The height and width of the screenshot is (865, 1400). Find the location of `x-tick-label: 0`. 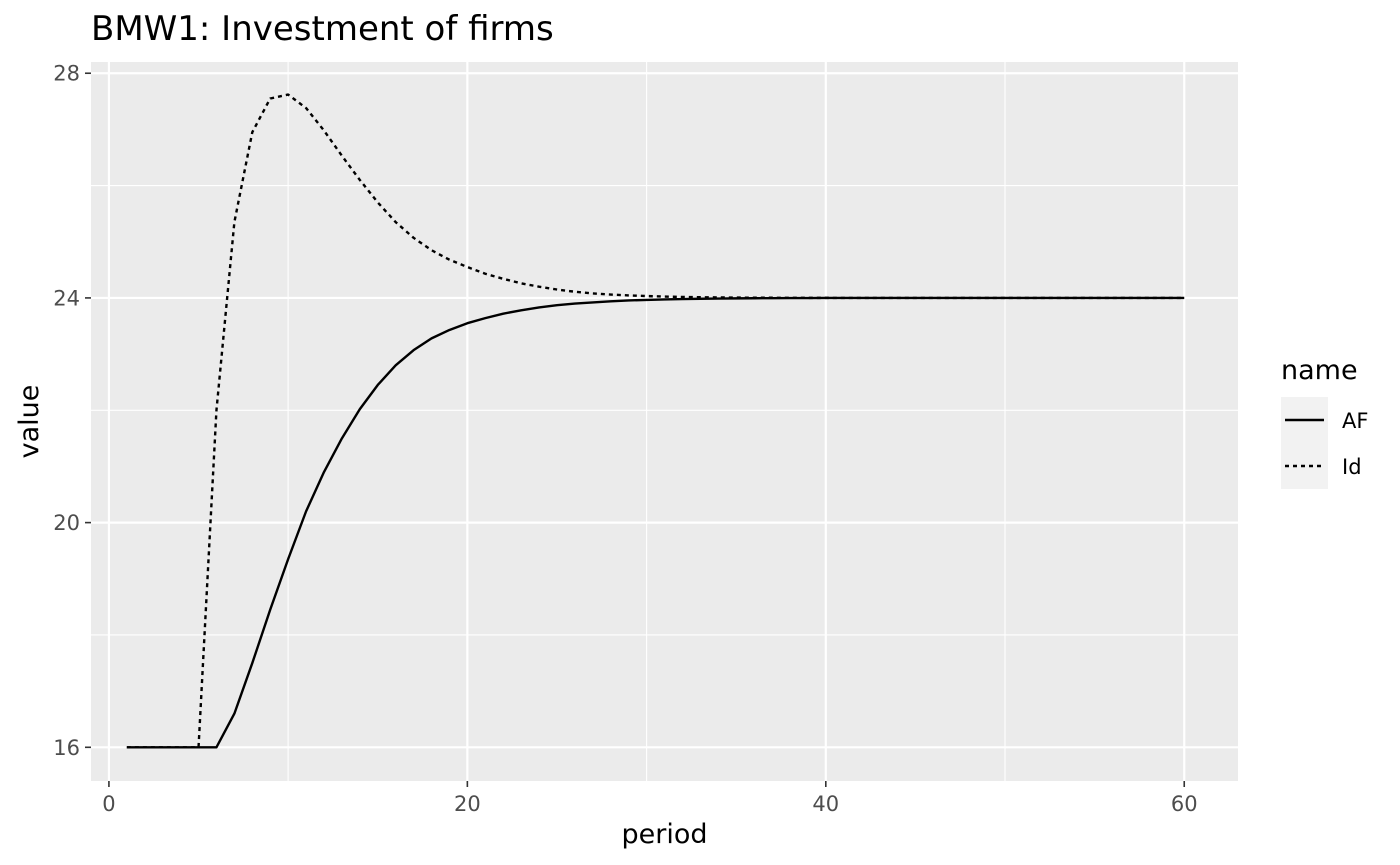

x-tick-label: 0 is located at coordinates (108, 804).